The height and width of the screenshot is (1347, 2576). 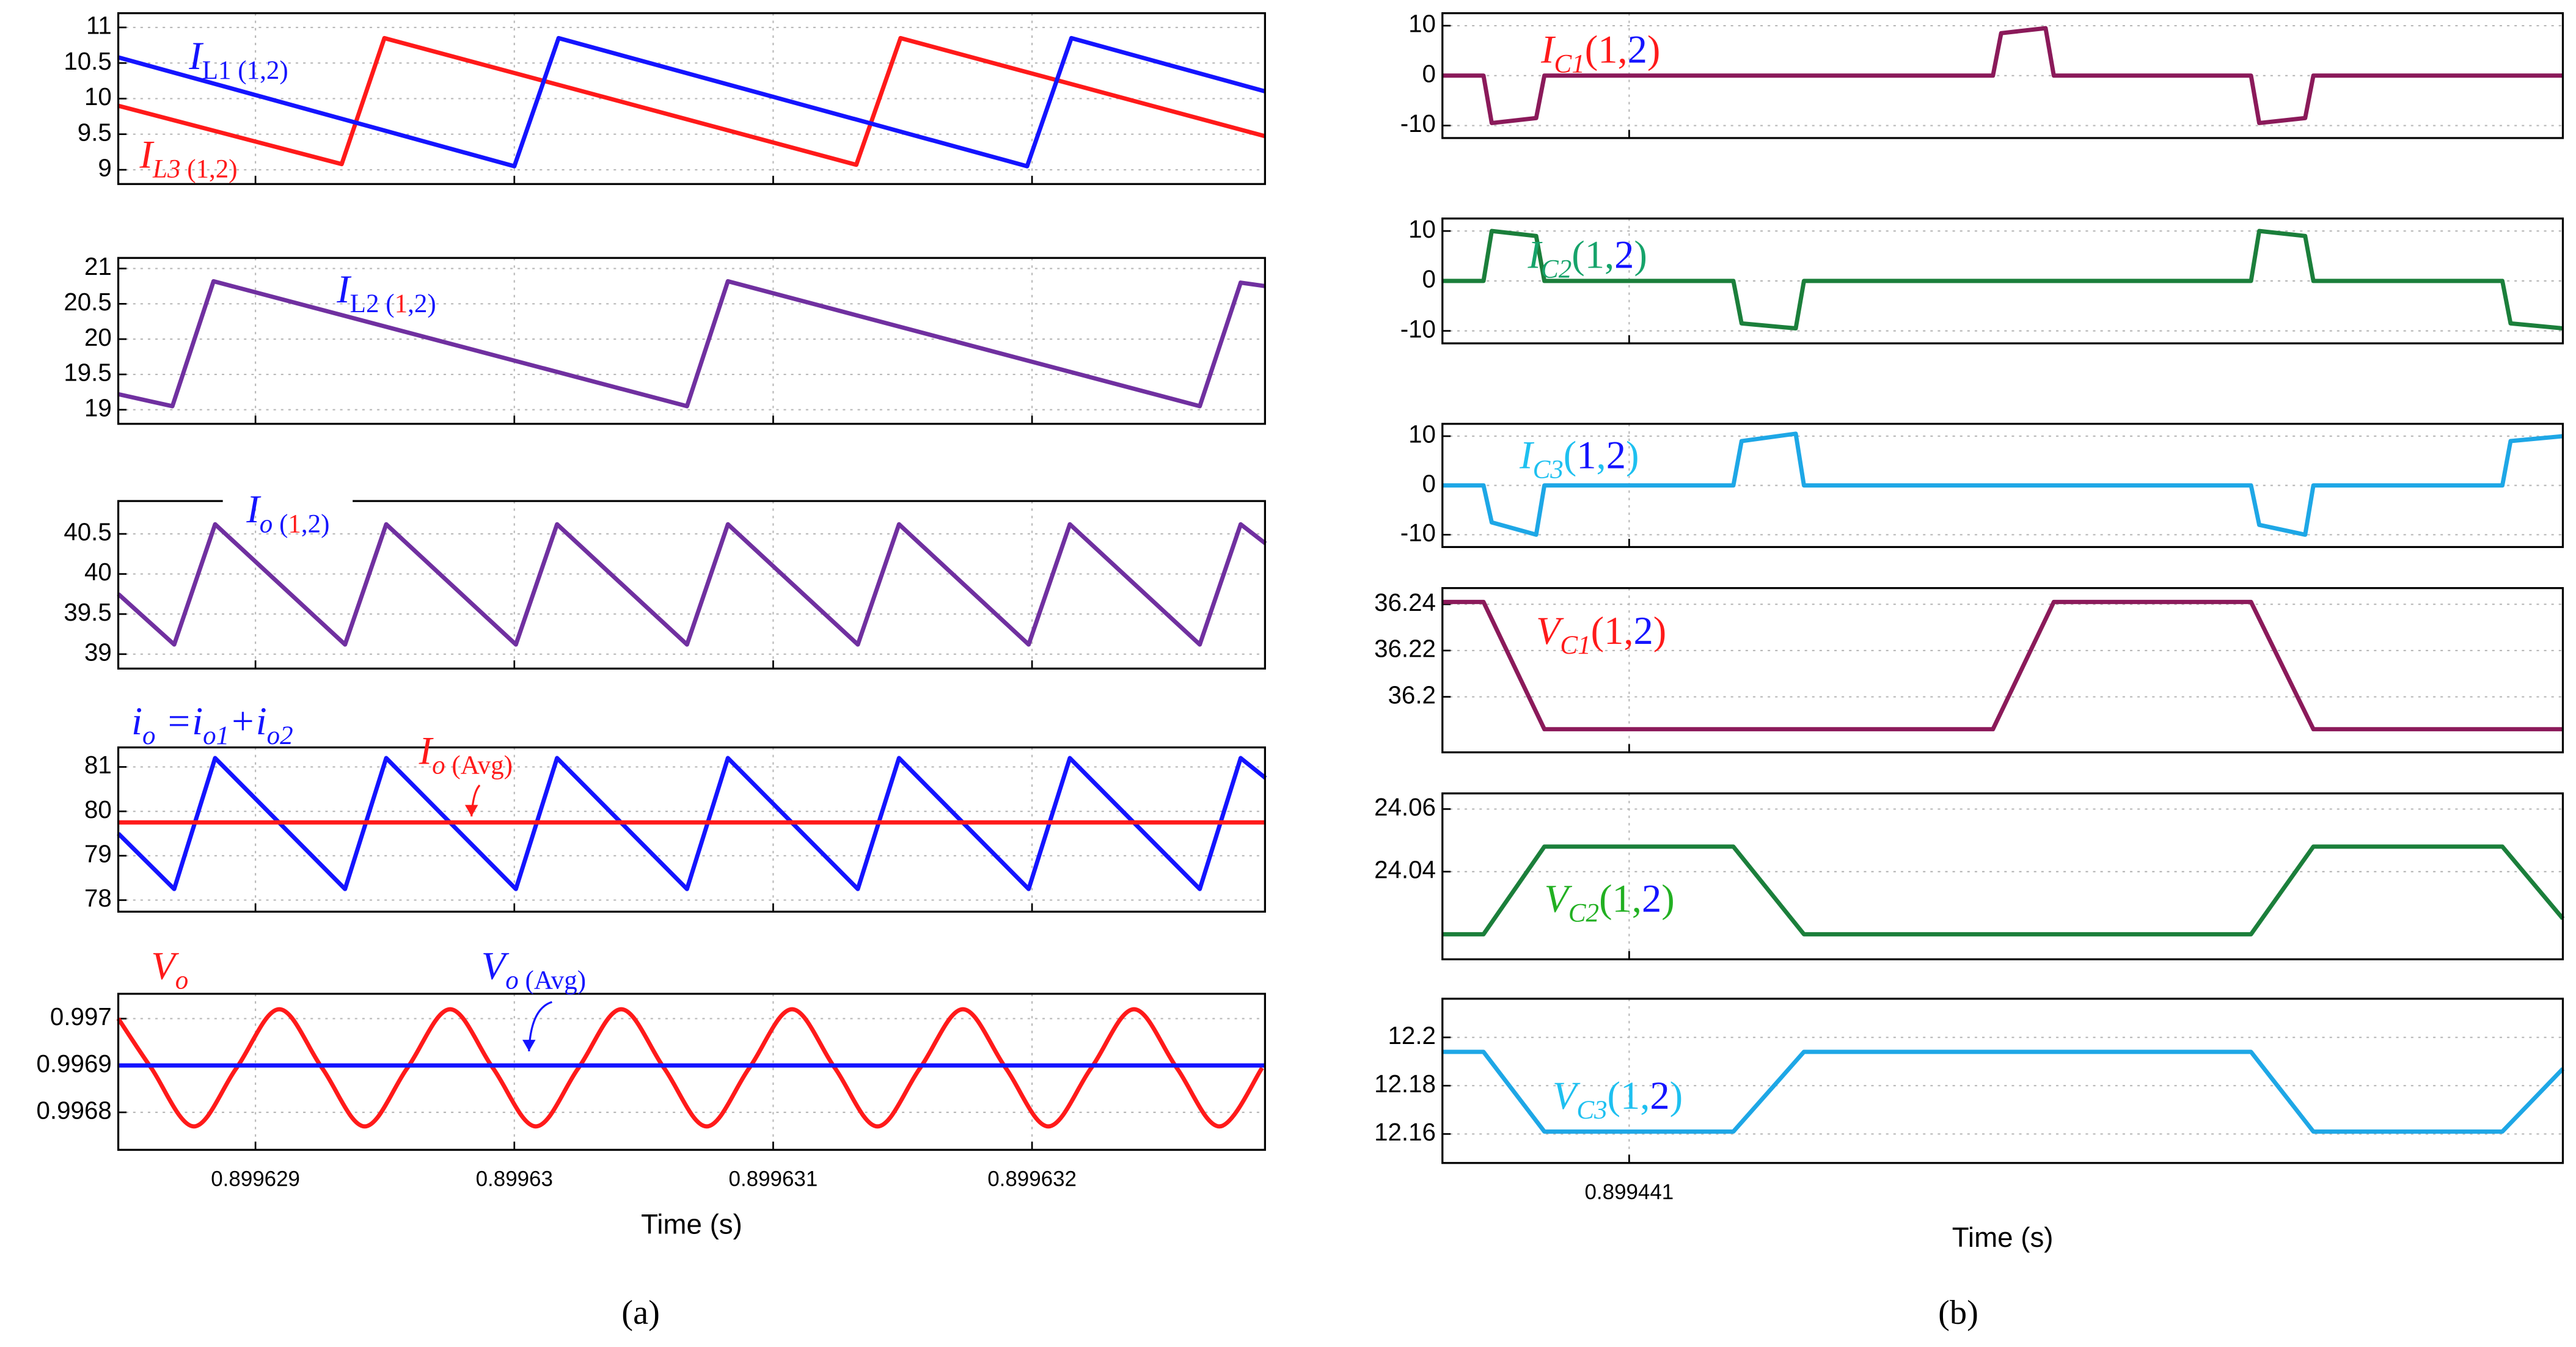 I want to click on y-tick-label: 20.5, so click(x=88, y=302).